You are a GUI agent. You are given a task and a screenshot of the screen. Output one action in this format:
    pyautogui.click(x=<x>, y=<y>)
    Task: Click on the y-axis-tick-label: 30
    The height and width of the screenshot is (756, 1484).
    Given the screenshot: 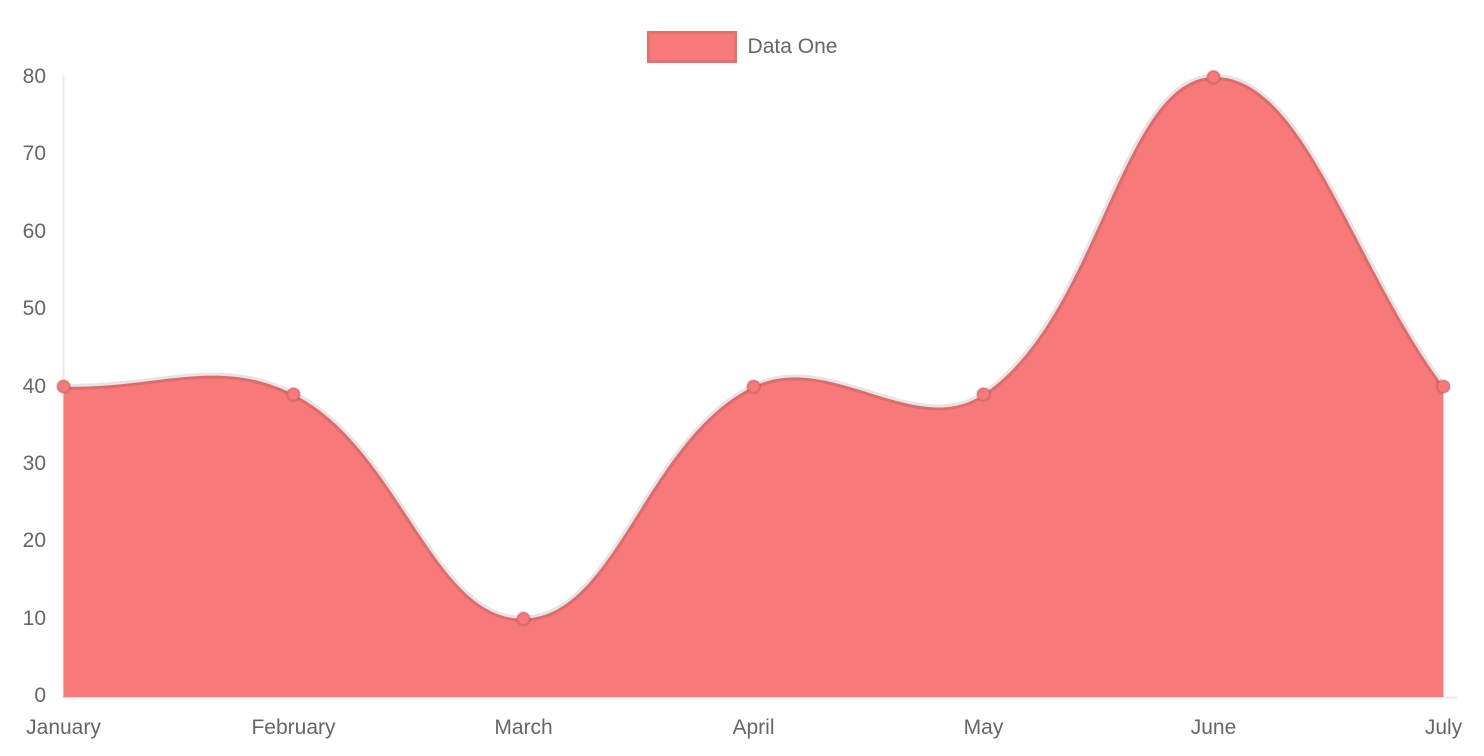 What is the action you would take?
    pyautogui.click(x=34, y=463)
    